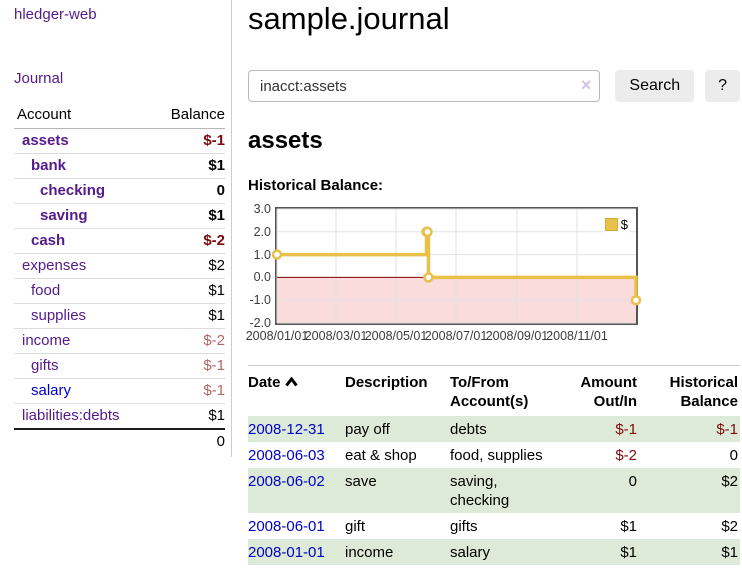  What do you see at coordinates (119, 391) in the screenshot?
I see `account-row: salary $-1` at bounding box center [119, 391].